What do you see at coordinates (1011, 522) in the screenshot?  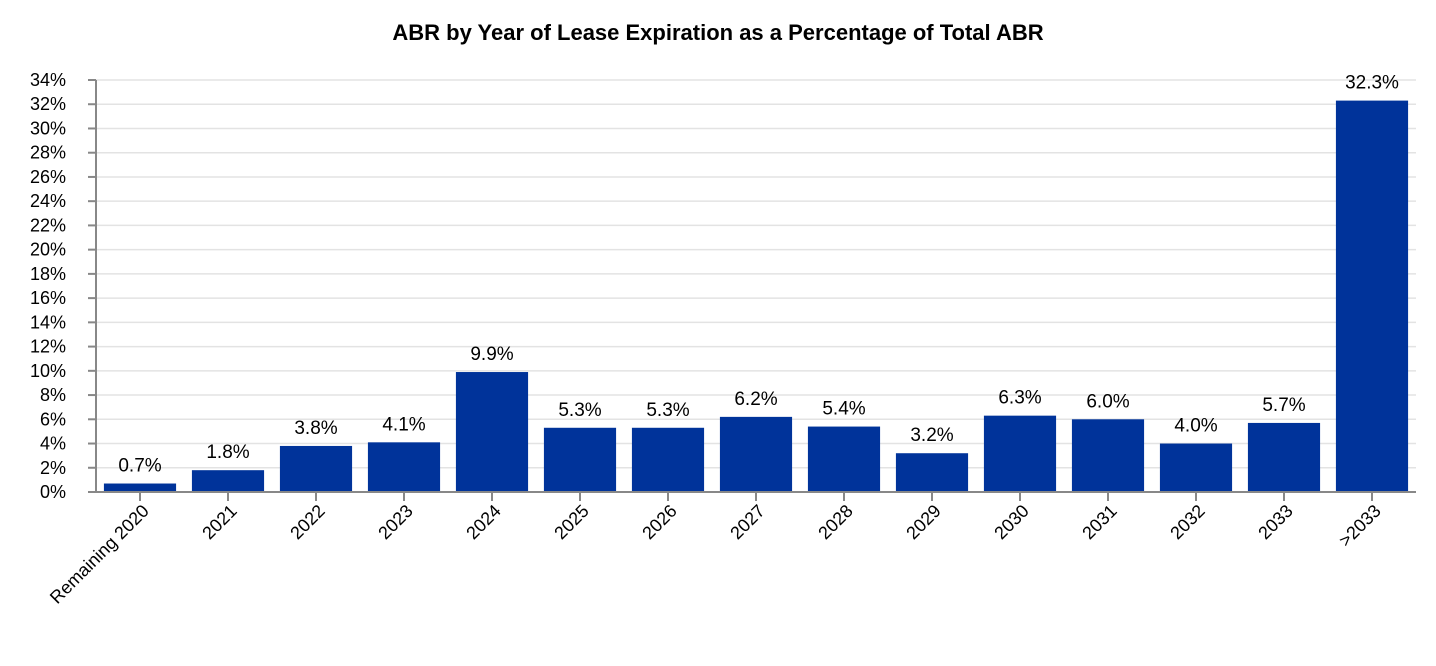 I see `x-tick-label: 2030` at bounding box center [1011, 522].